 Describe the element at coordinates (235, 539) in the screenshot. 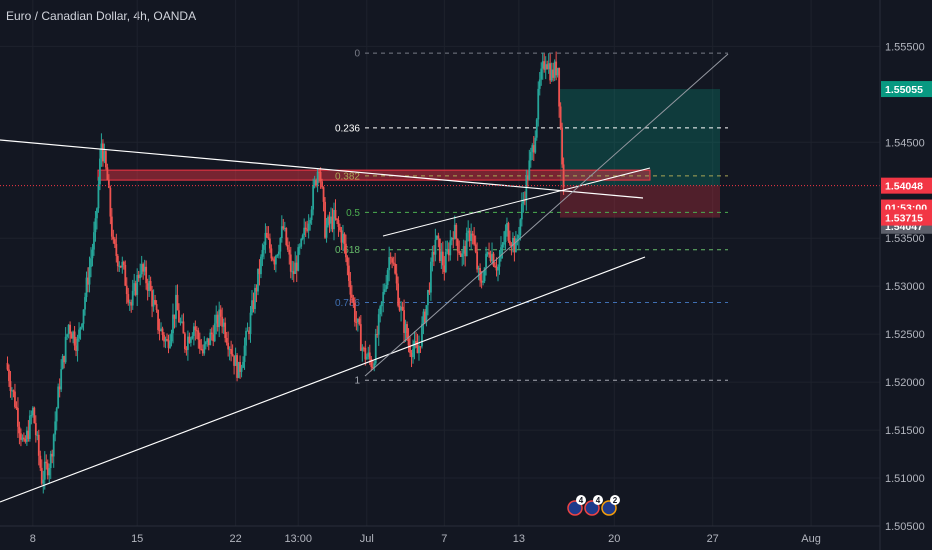

I see `time-tick-label: 22` at that location.